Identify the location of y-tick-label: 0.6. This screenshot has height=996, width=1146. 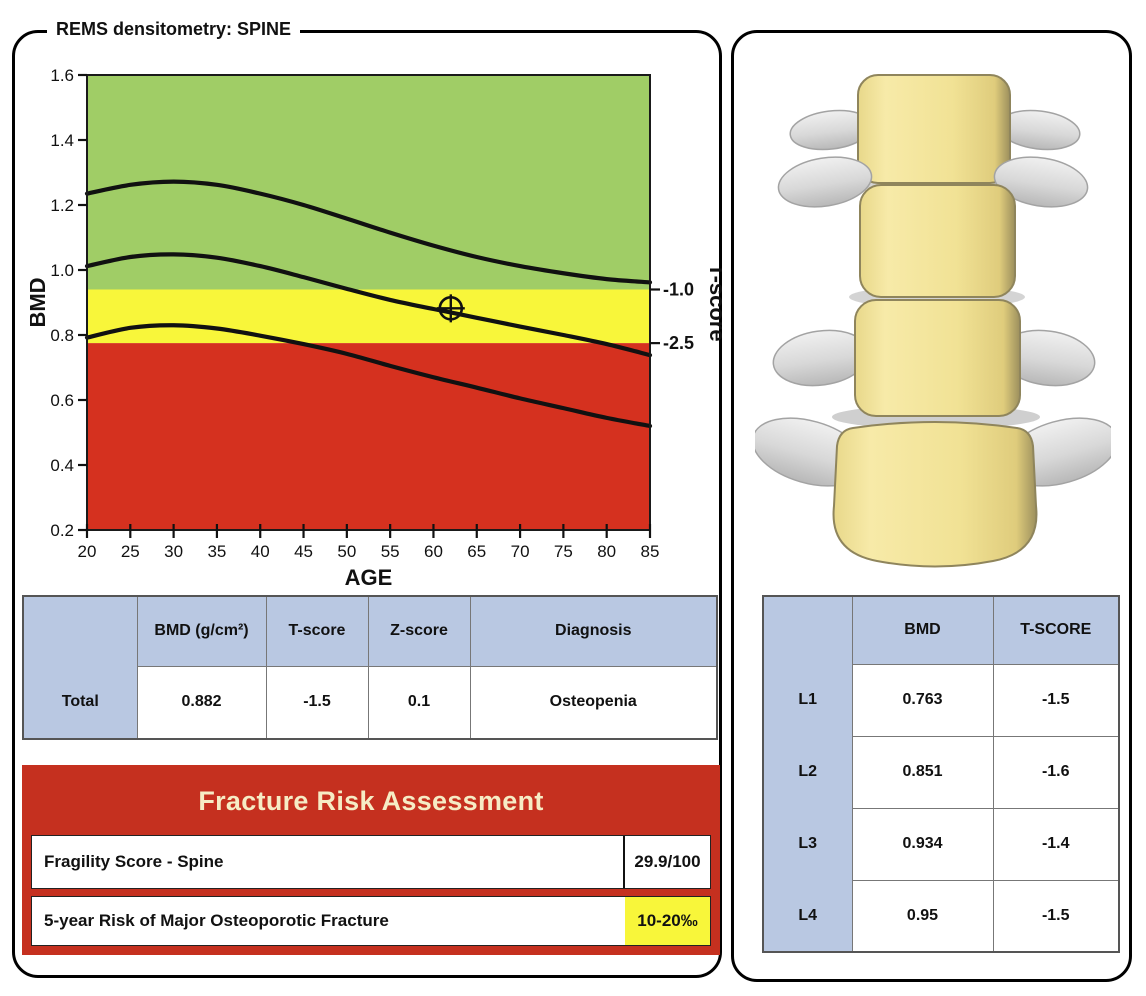
(62, 400).